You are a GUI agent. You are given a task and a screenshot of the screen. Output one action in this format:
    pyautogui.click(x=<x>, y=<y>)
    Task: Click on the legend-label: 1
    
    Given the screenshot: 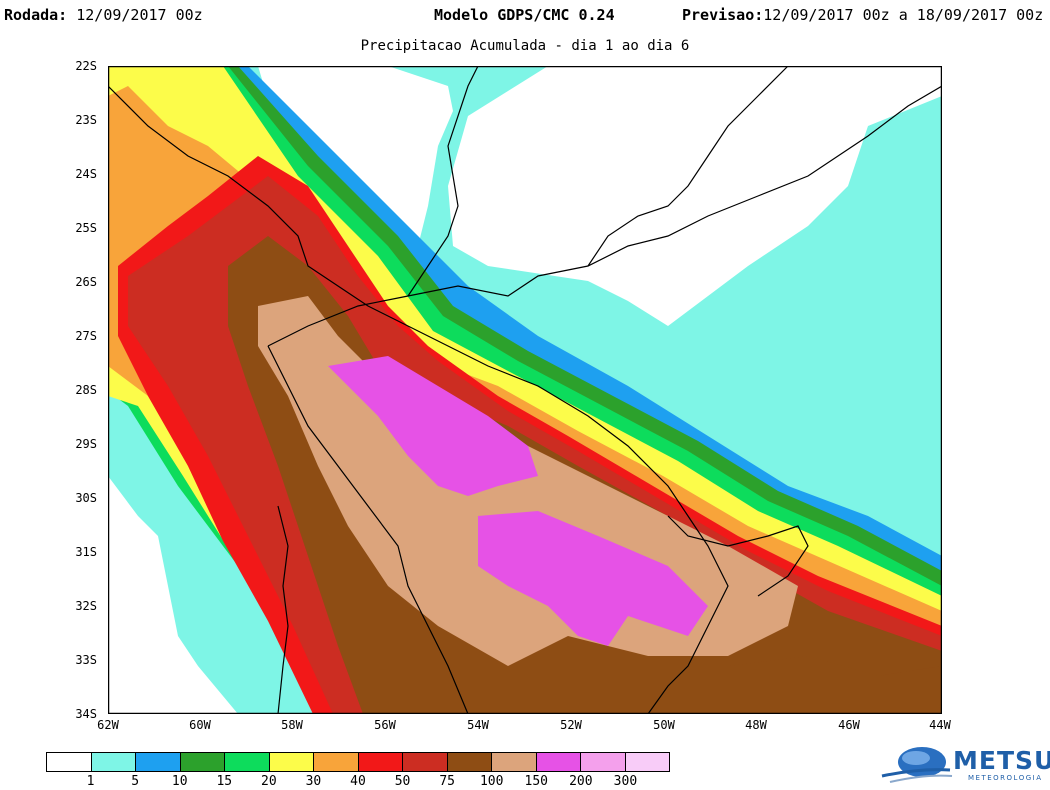 What is the action you would take?
    pyautogui.click(x=90, y=781)
    